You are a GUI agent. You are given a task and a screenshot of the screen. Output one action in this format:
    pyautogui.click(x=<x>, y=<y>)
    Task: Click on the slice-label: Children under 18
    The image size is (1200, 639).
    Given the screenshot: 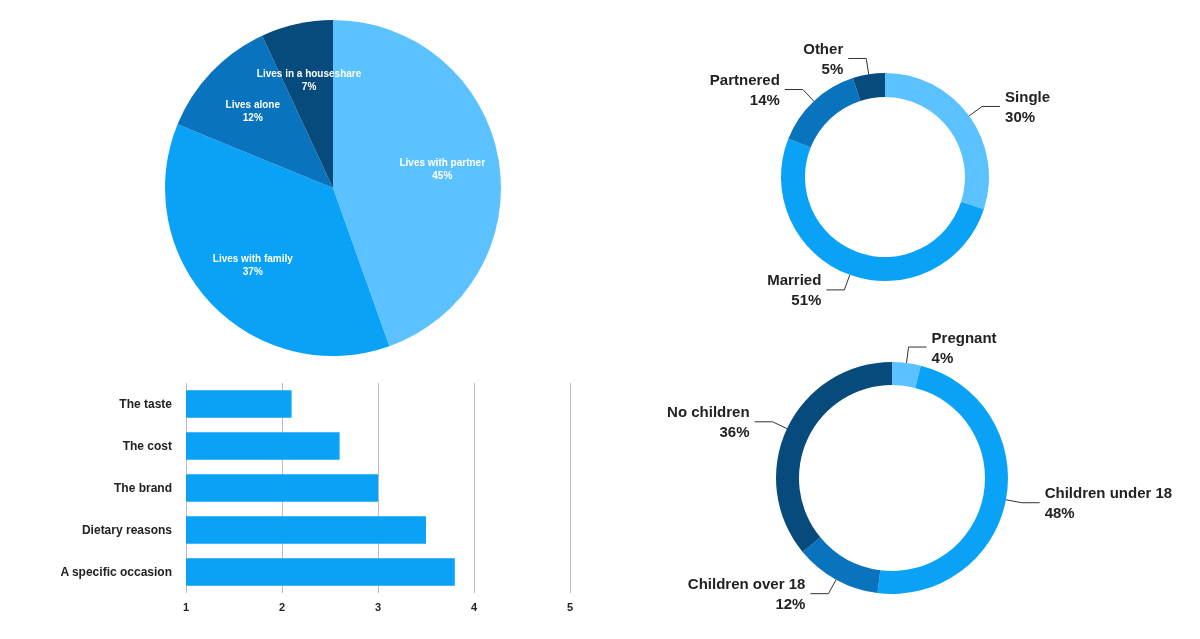 What is the action you would take?
    pyautogui.click(x=1108, y=493)
    